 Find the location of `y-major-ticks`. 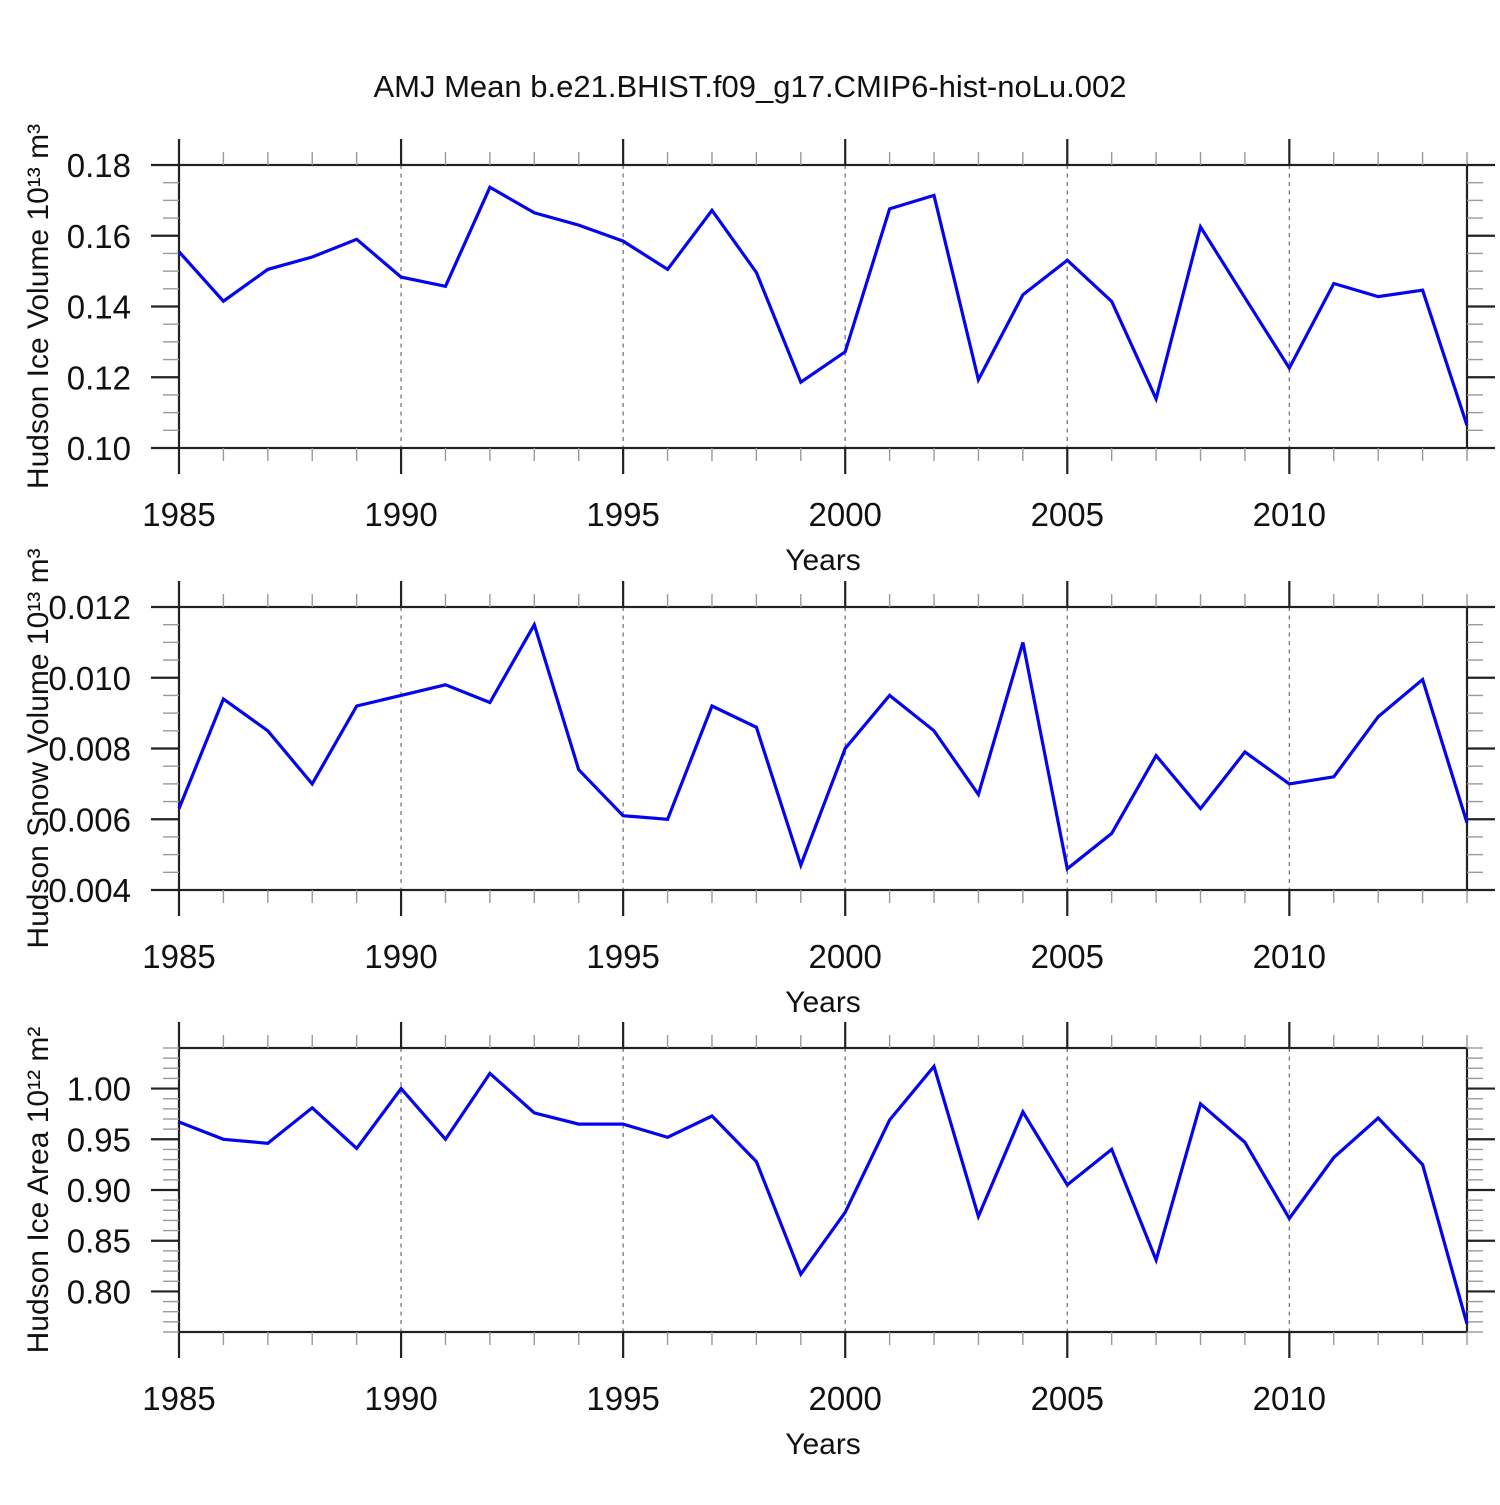

y-major-ticks is located at coordinates (823, 1190).